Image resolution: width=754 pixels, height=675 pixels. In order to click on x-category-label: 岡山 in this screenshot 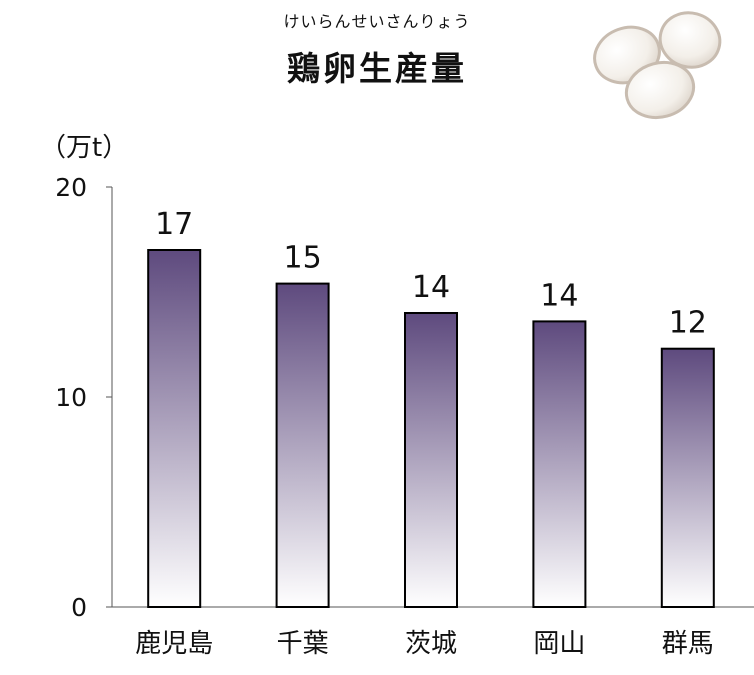, I will do `click(559, 644)`.